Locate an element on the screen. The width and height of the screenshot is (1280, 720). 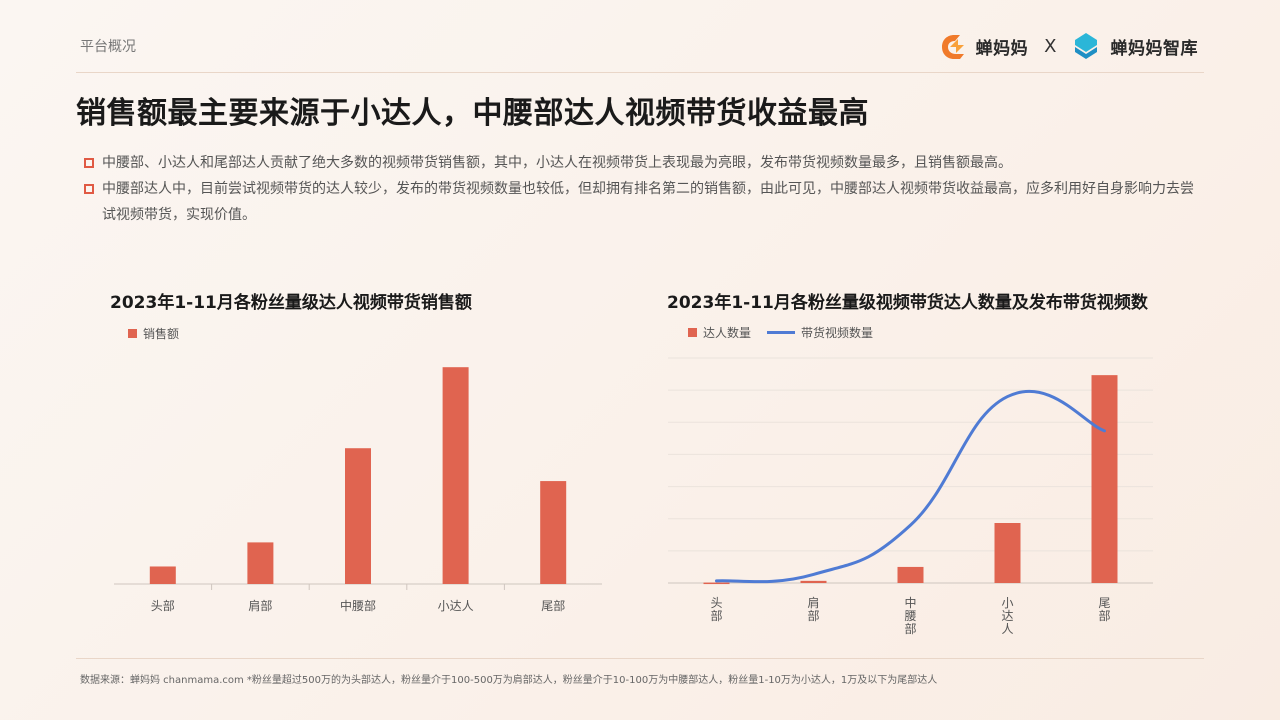
chart2-title: 2023年1-11月各粉丝量级视频带货达人数量及发布带货视频数 is located at coordinates (907, 303).